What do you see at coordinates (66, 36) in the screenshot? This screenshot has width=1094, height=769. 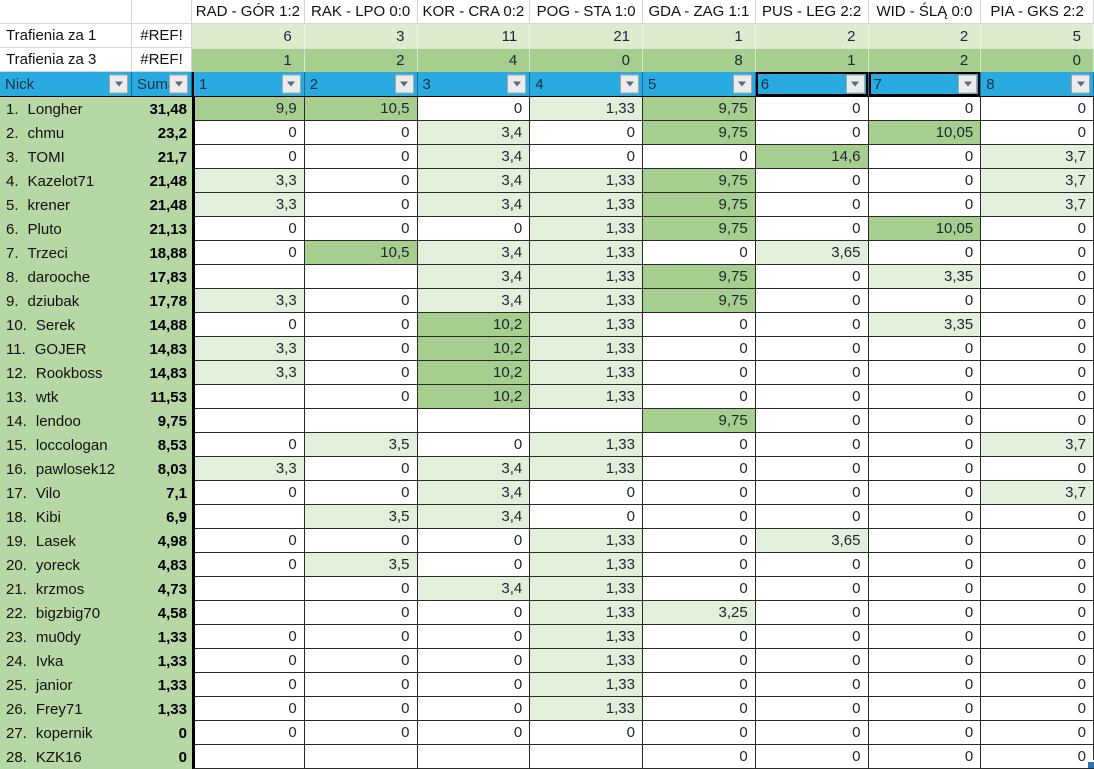 I see `stats-label-cell: Trafienia za 1` at bounding box center [66, 36].